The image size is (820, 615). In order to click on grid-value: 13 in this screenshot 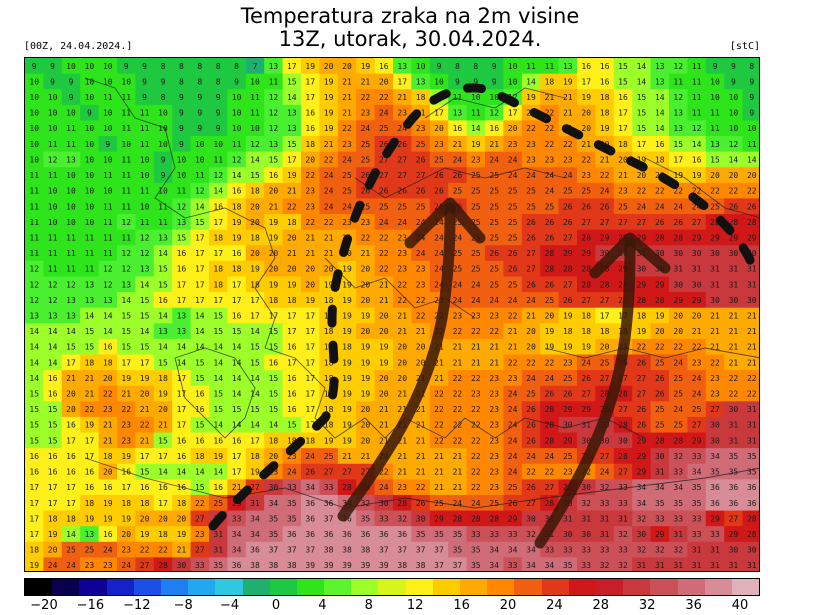, I will do `click(182, 331)`.